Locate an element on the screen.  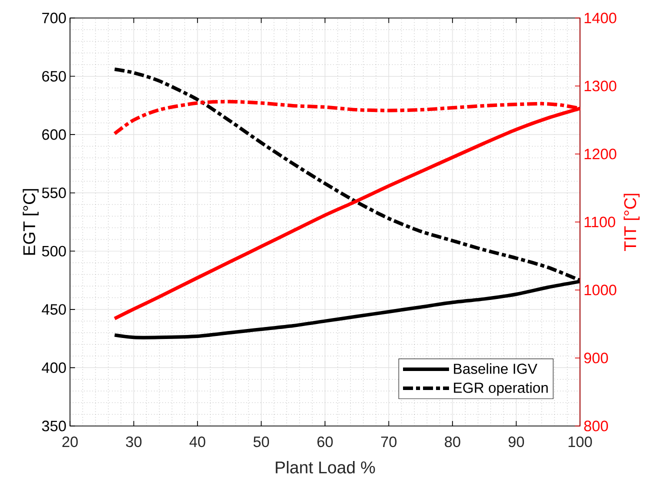
y2-axis-title: TIT [°C] is located at coordinates (632, 222).